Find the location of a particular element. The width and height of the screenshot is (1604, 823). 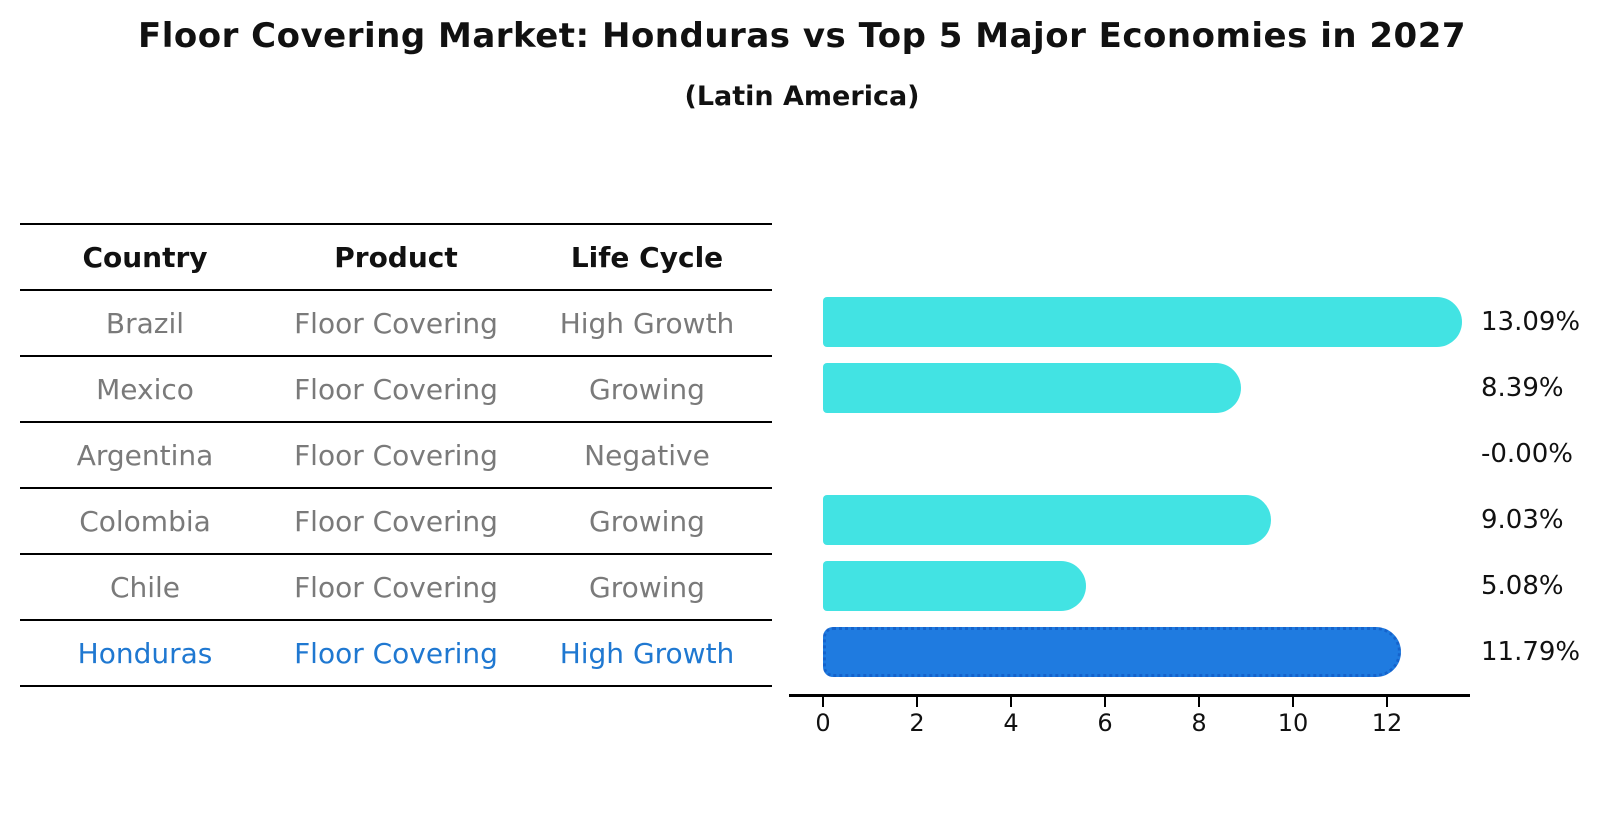

table-header-row: Country Product Life Cycle is located at coordinates (396, 258).